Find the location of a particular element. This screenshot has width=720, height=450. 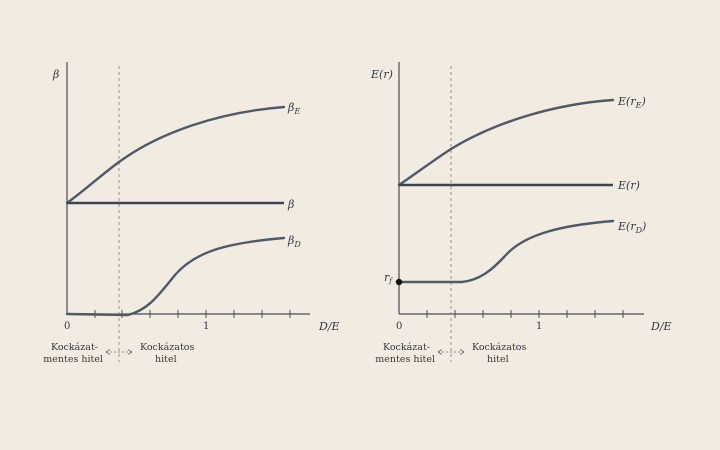

right-caption-riskfree-2: mentes hitel is located at coordinates (405, 359).